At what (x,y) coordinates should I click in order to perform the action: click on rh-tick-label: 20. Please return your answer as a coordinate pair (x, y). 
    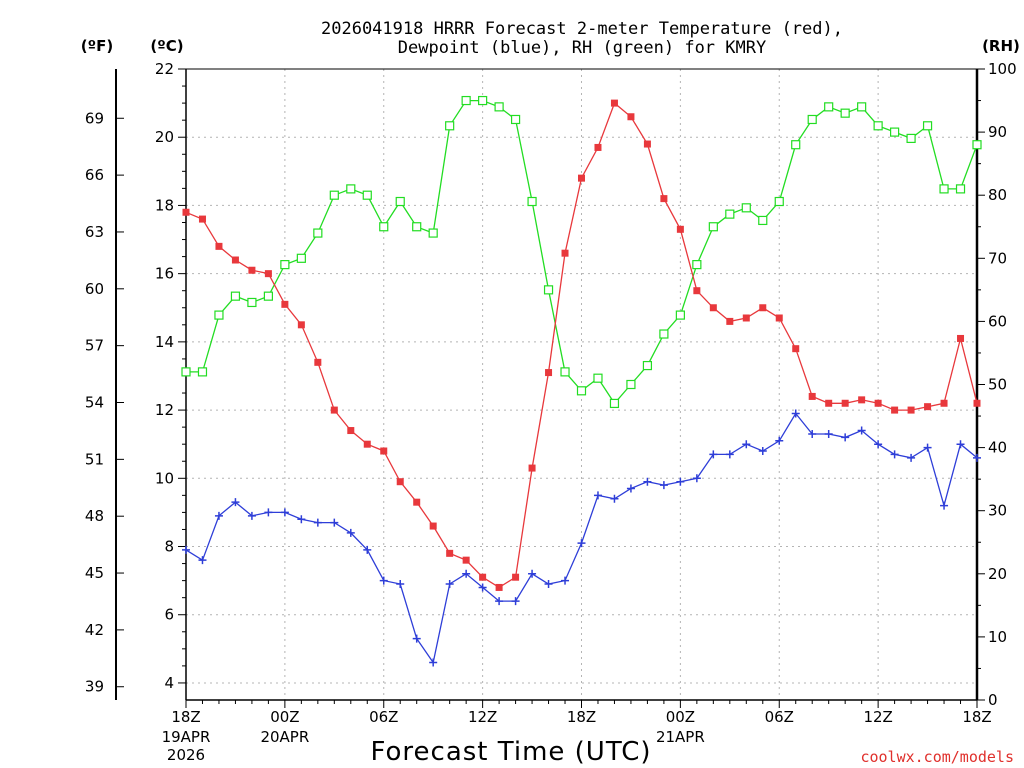
    Looking at the image, I should click on (997, 574).